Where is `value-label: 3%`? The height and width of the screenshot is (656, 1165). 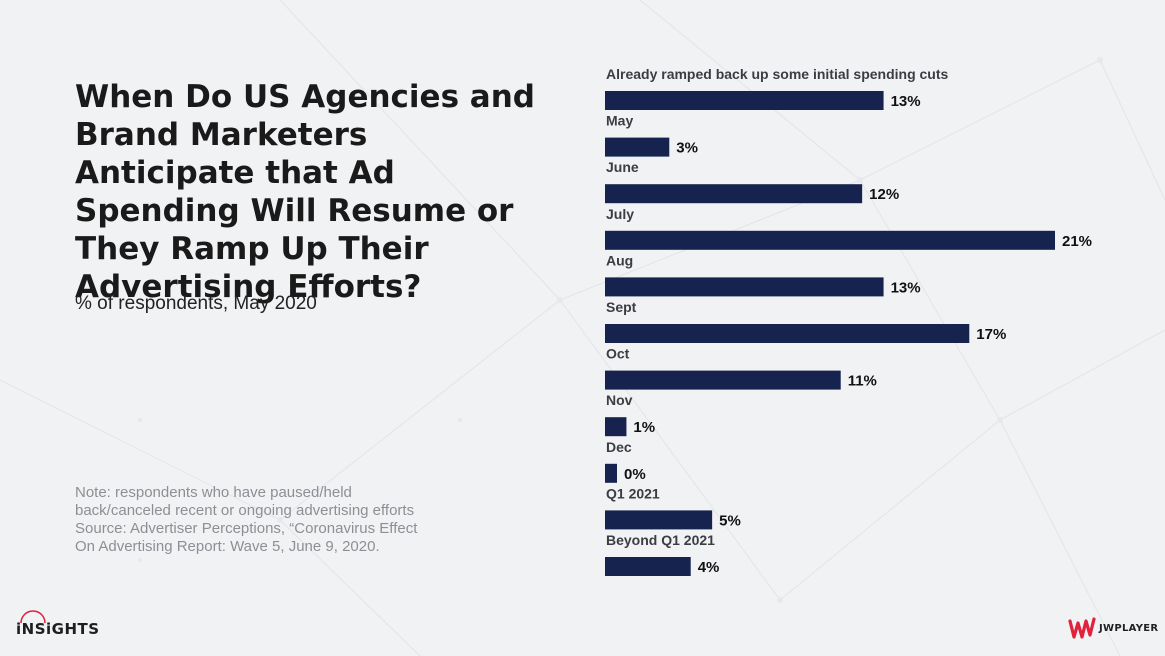 value-label: 3% is located at coordinates (687, 148).